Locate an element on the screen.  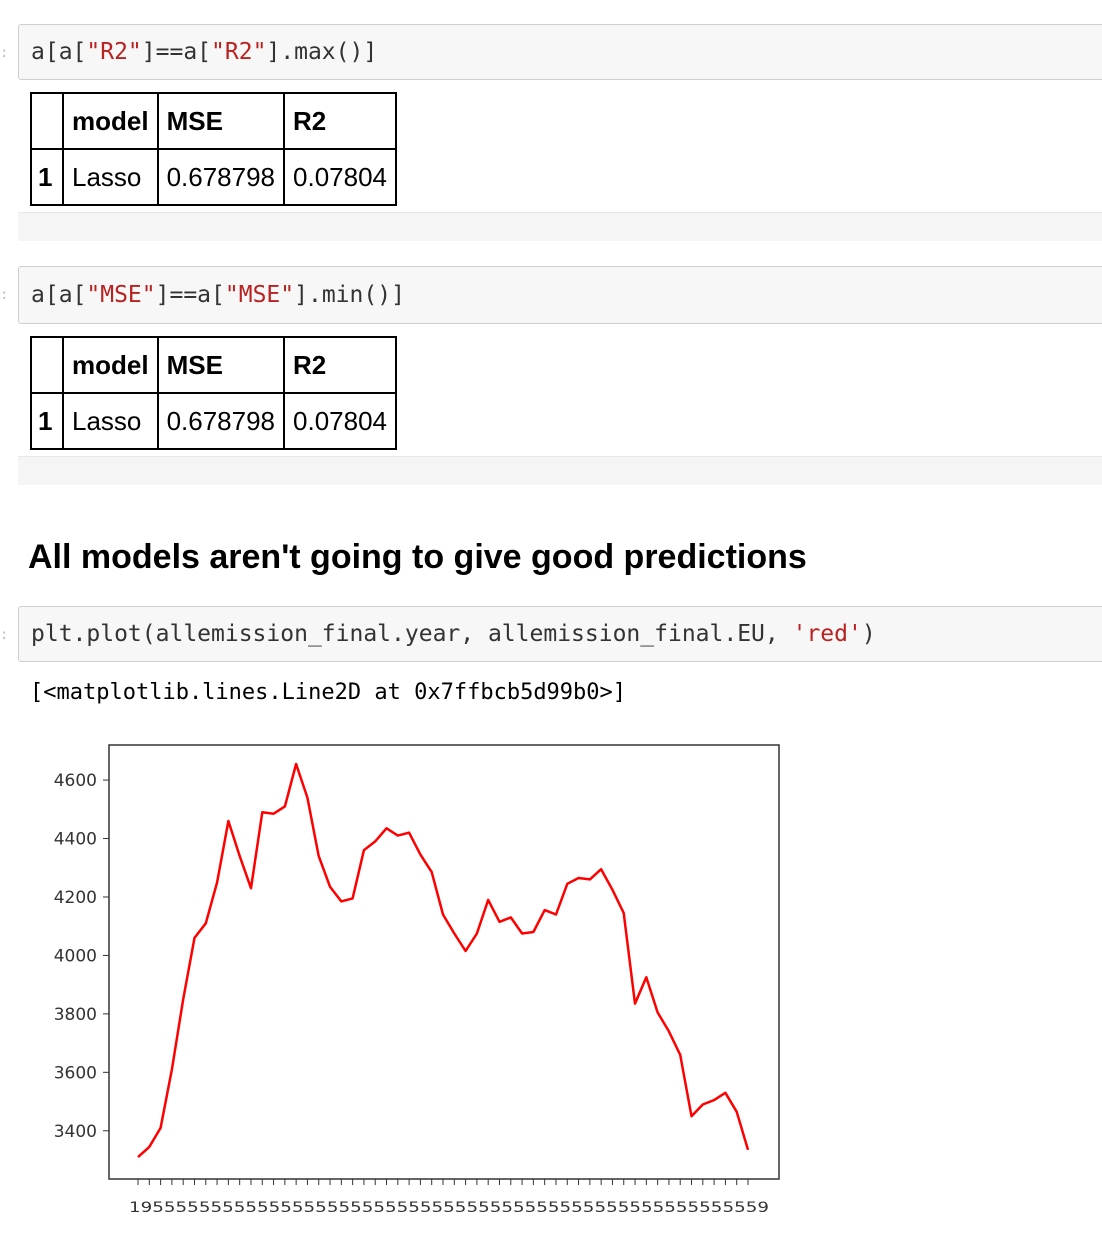
code-segment: ].min()] is located at coordinates (349, 295).